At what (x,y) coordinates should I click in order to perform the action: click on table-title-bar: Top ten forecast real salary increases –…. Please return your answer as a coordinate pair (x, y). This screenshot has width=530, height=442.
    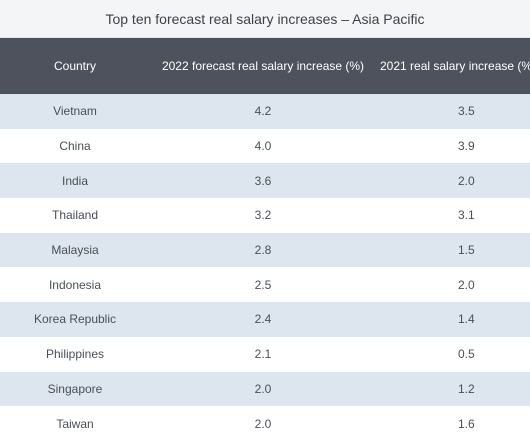
    Looking at the image, I should click on (265, 19).